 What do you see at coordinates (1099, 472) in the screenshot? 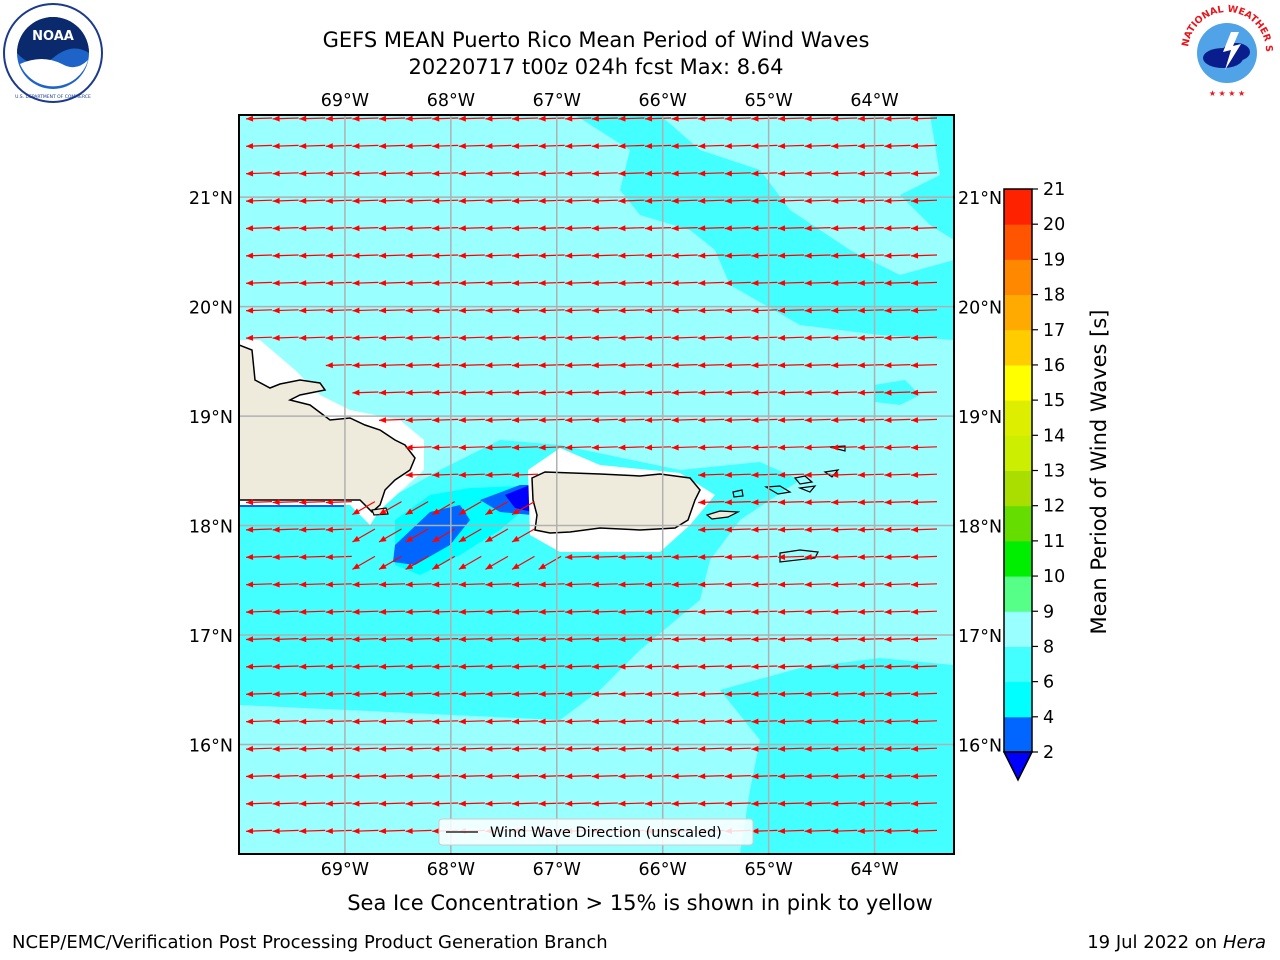
I see `colorbar-label: Mean Period of Wind Waves [s]` at bounding box center [1099, 472].